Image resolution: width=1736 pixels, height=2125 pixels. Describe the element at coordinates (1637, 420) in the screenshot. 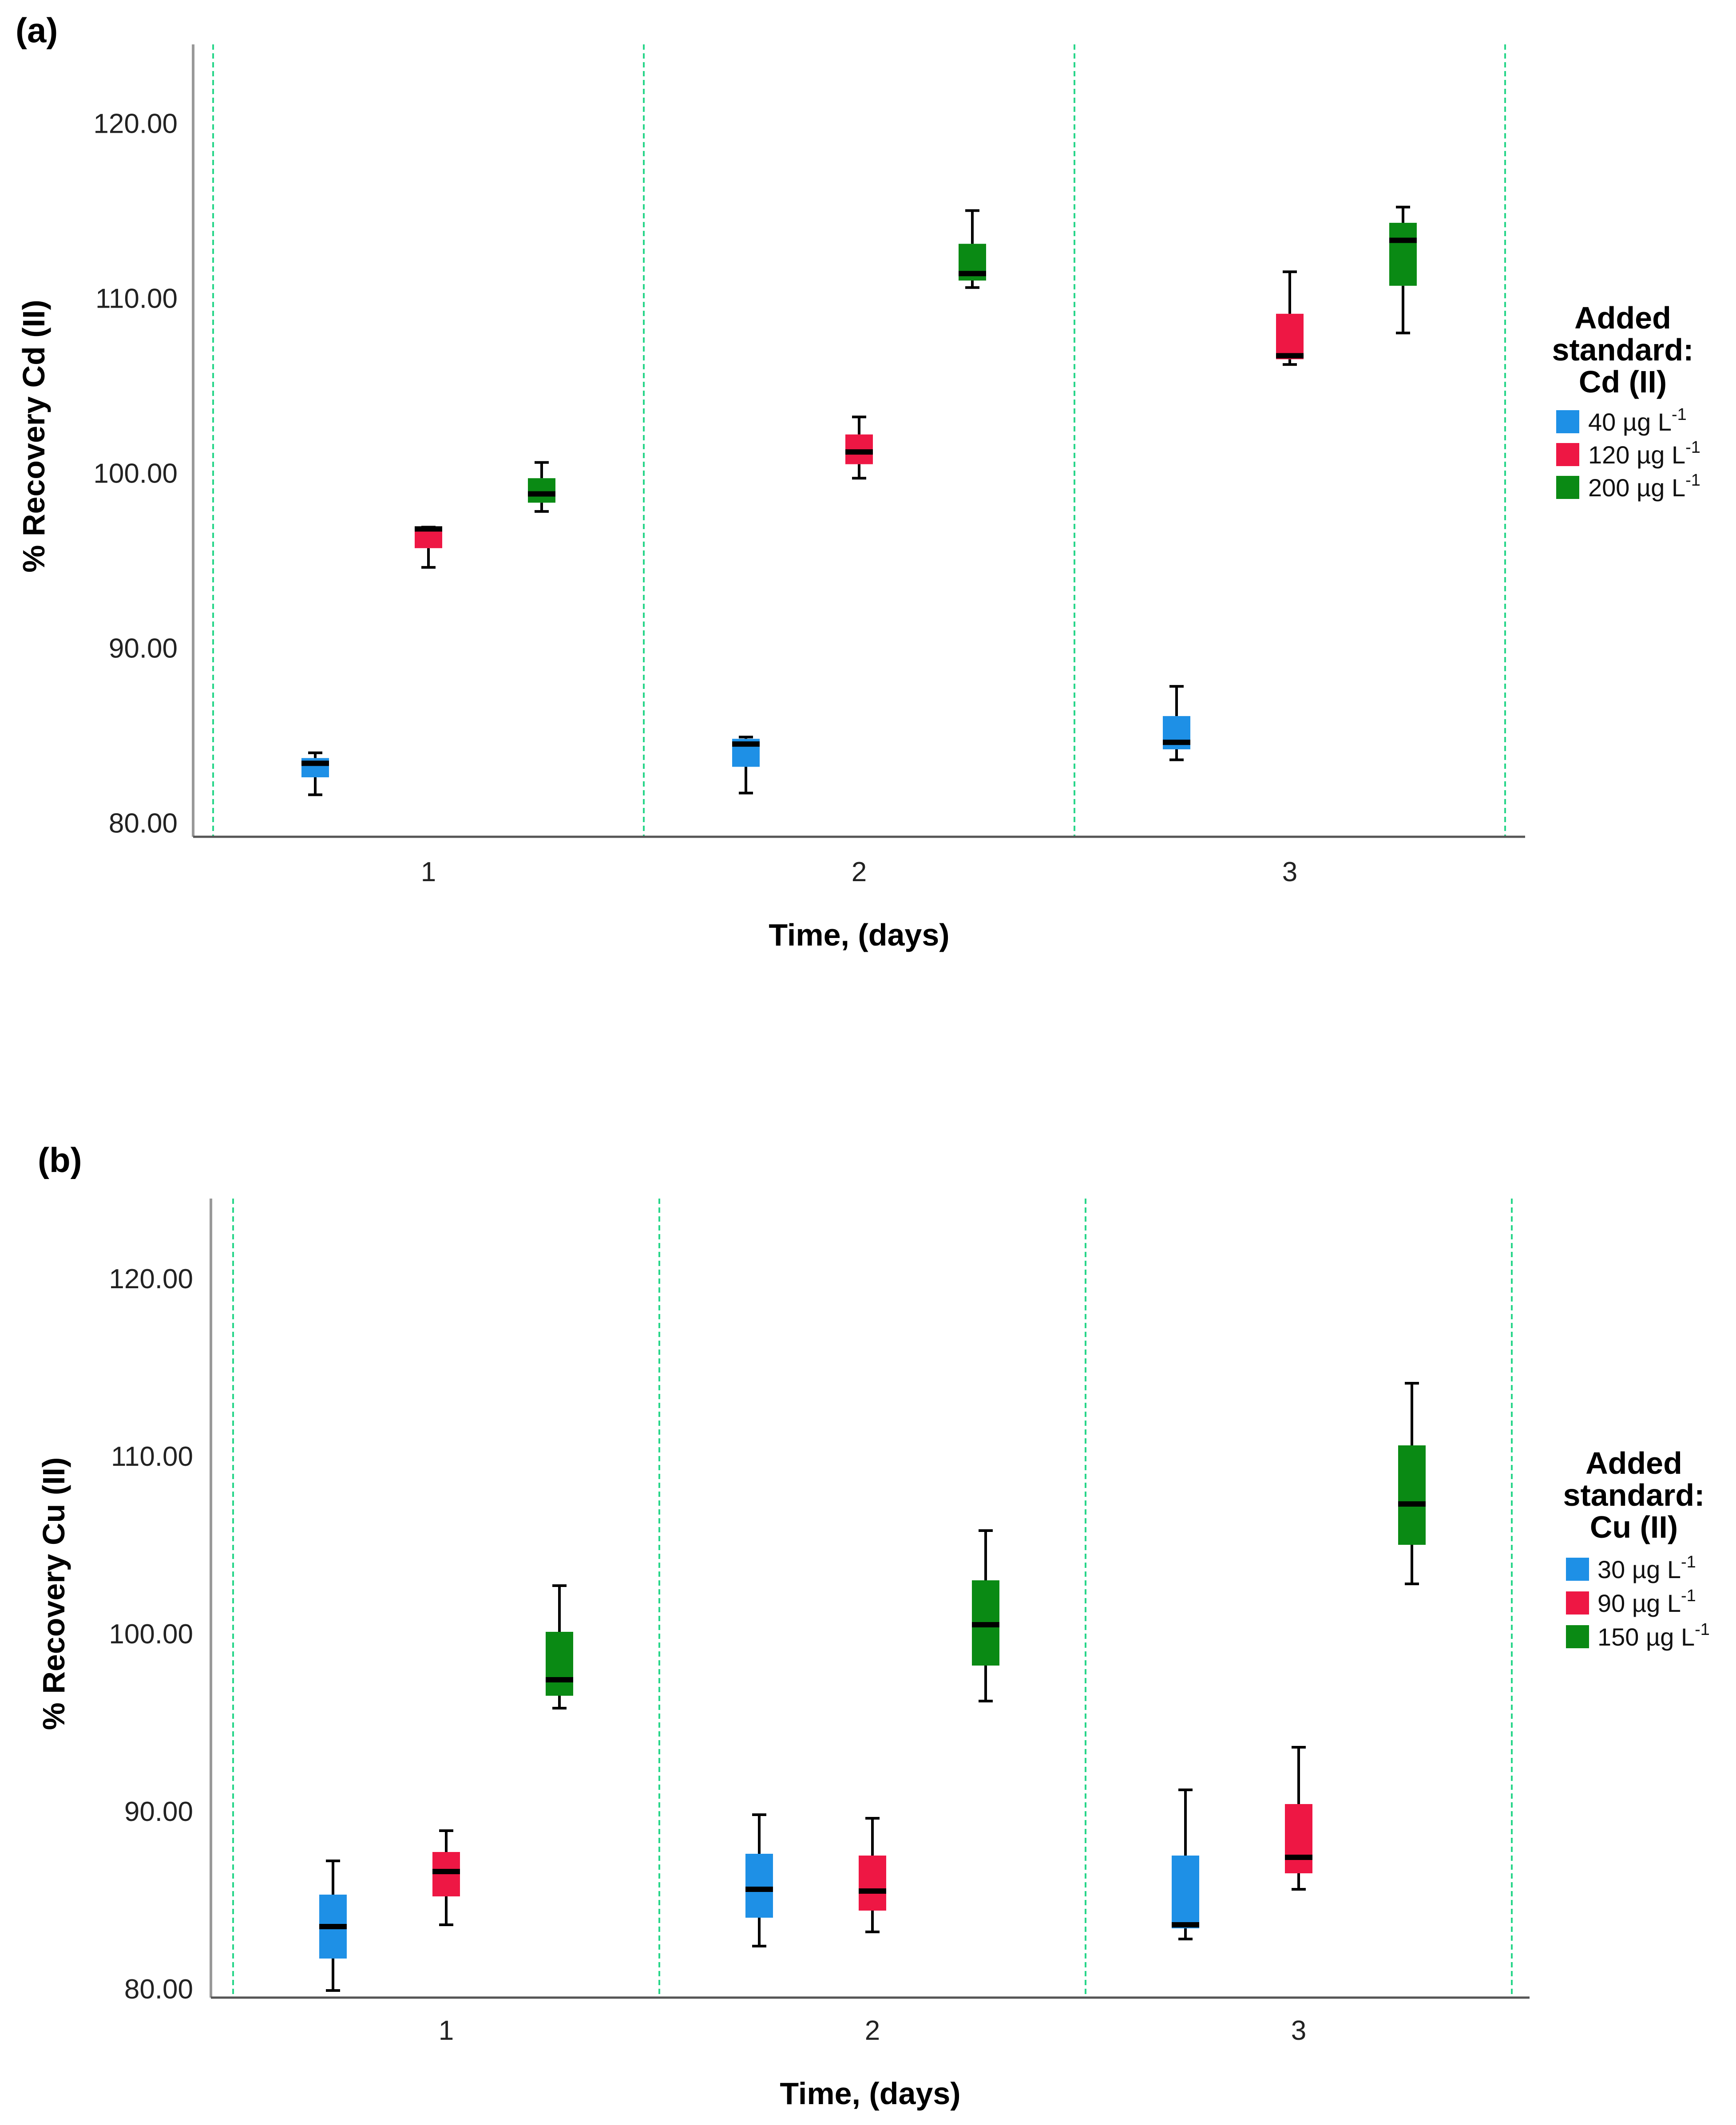

I see `legend-entry-label: 40 µg L-1` at that location.